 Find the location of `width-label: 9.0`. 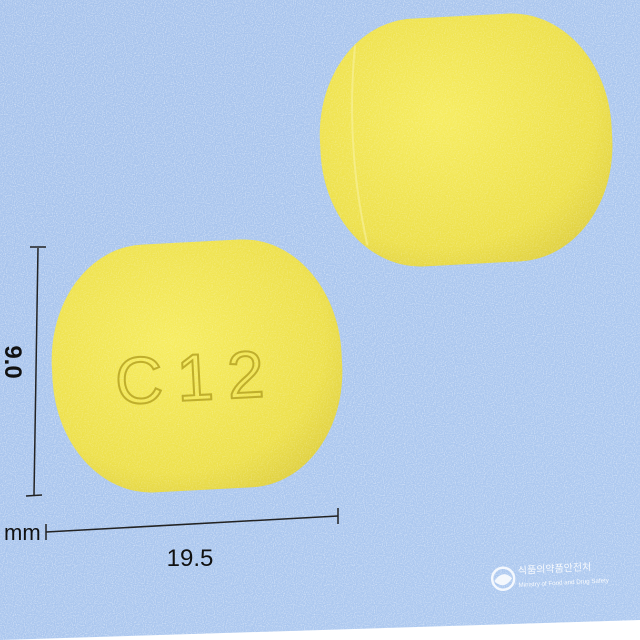

width-label: 9.0 is located at coordinates (13, 361).